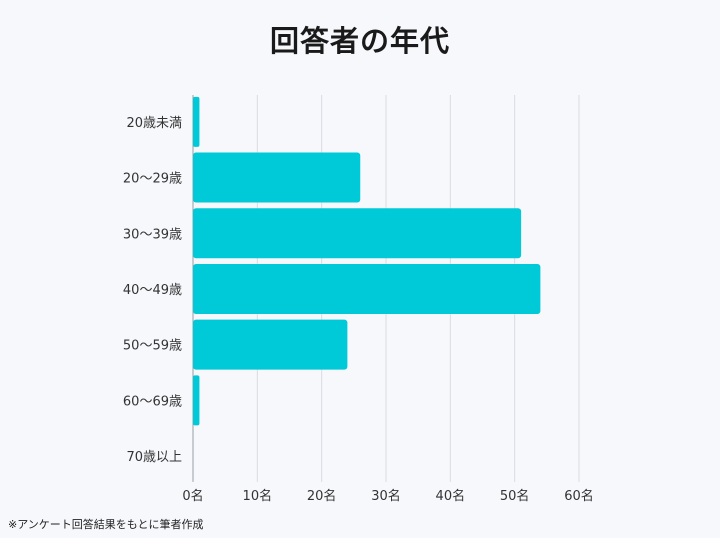 This screenshot has height=538, width=720. Describe the element at coordinates (359, 41) in the screenshot. I see `chart-title: 回答者の年代` at that location.